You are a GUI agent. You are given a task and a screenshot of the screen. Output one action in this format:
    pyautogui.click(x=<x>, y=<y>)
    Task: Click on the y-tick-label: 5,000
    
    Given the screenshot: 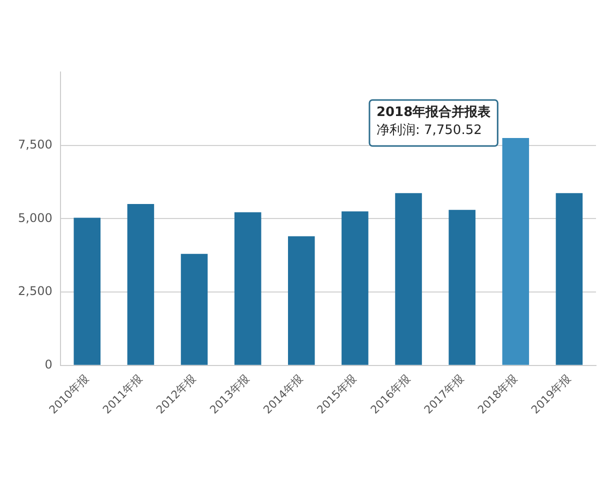 What is the action you would take?
    pyautogui.click(x=35, y=217)
    